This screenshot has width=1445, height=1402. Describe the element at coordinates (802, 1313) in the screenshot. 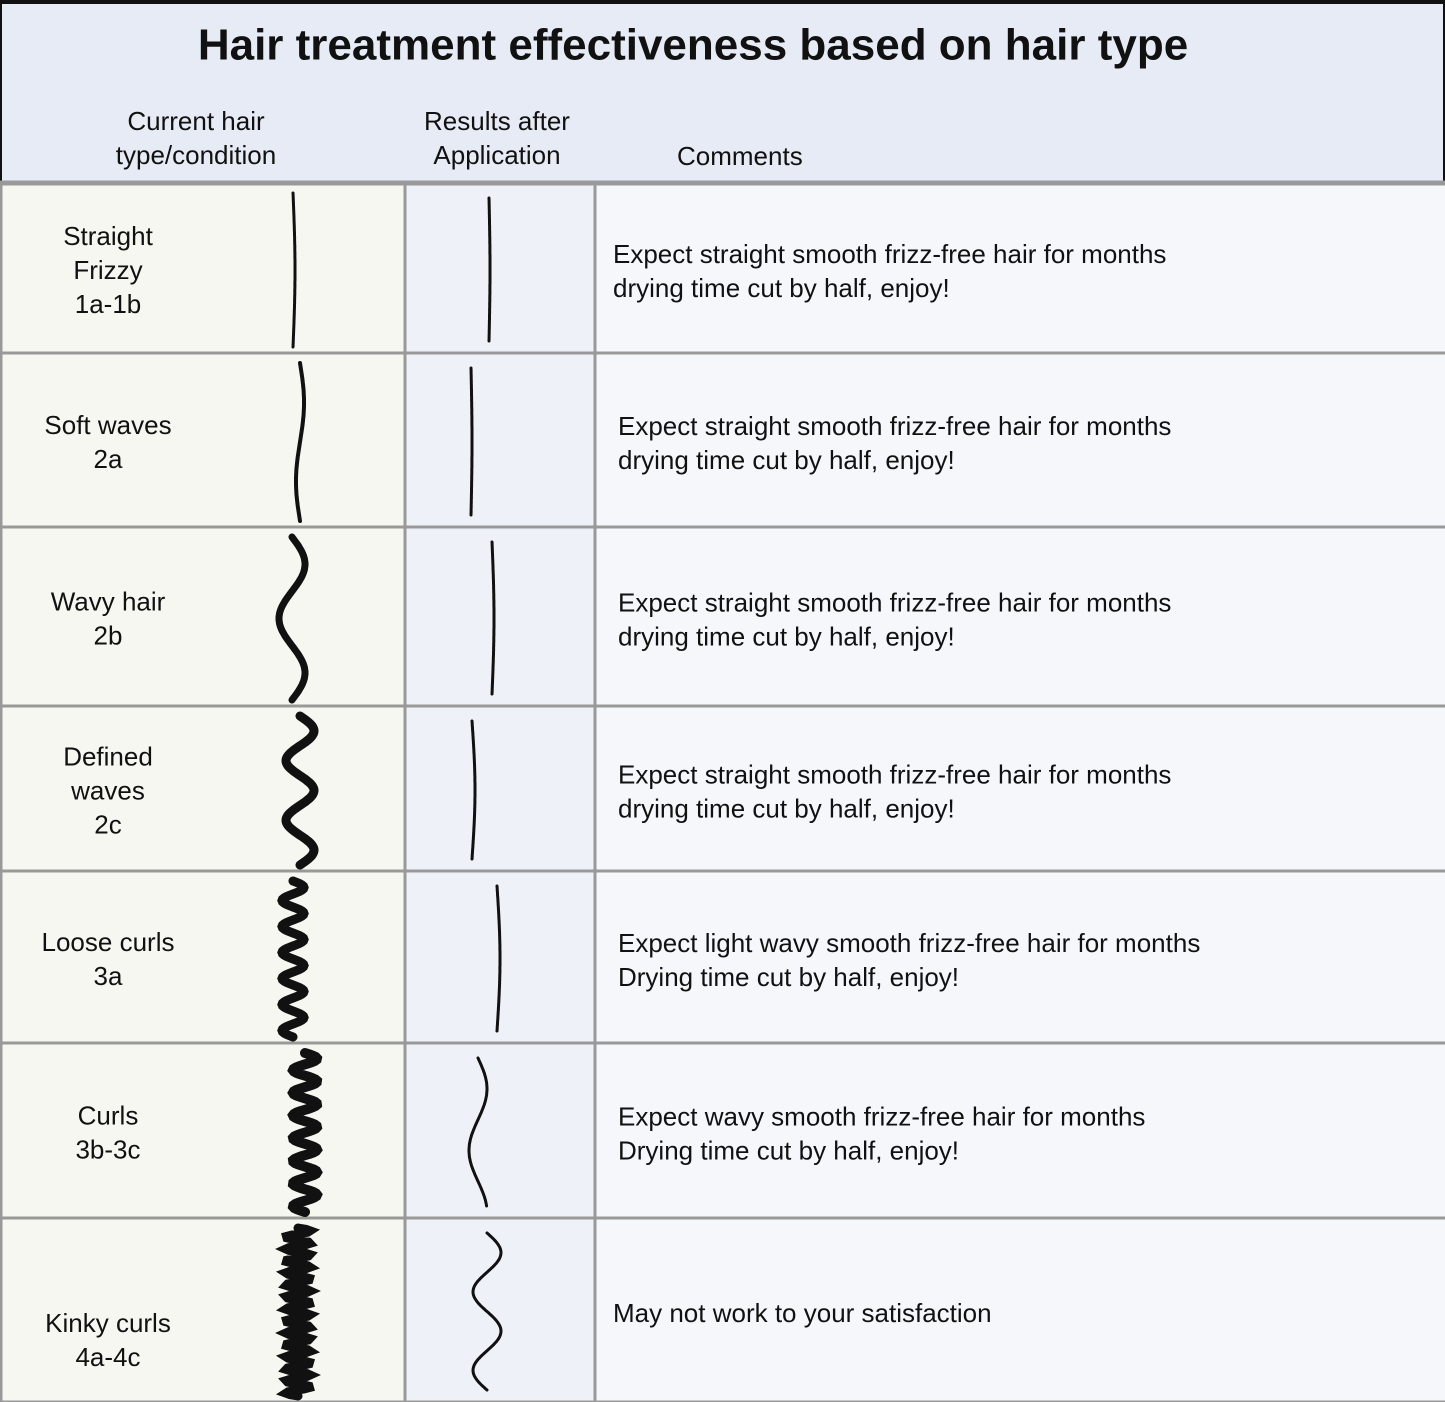

I see `comment: May not work to your satisfaction` at that location.